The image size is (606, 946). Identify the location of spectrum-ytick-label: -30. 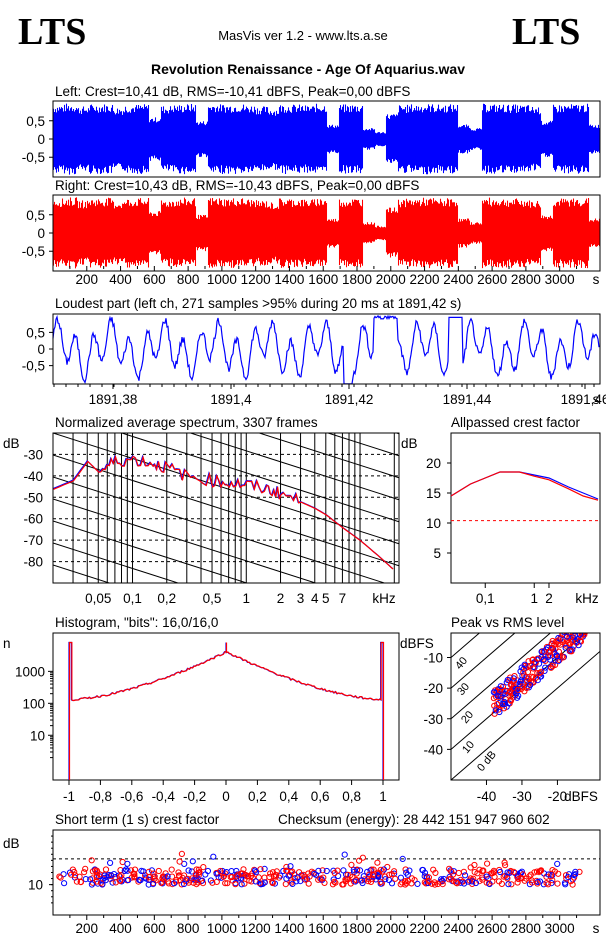
(33, 454).